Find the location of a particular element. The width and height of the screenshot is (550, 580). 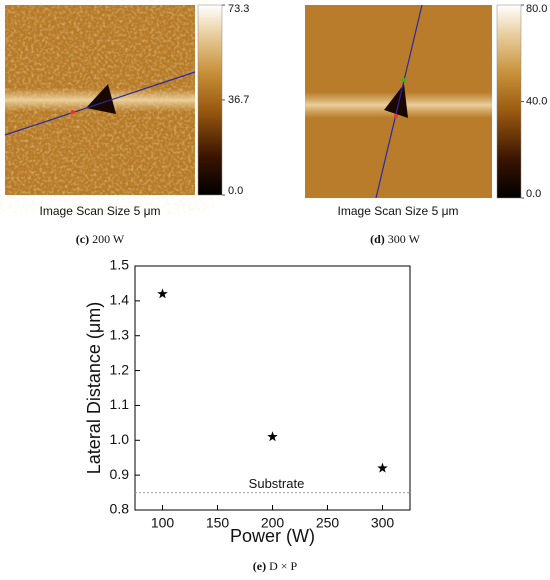

colorbar-label: 73.3 is located at coordinates (238, 9).